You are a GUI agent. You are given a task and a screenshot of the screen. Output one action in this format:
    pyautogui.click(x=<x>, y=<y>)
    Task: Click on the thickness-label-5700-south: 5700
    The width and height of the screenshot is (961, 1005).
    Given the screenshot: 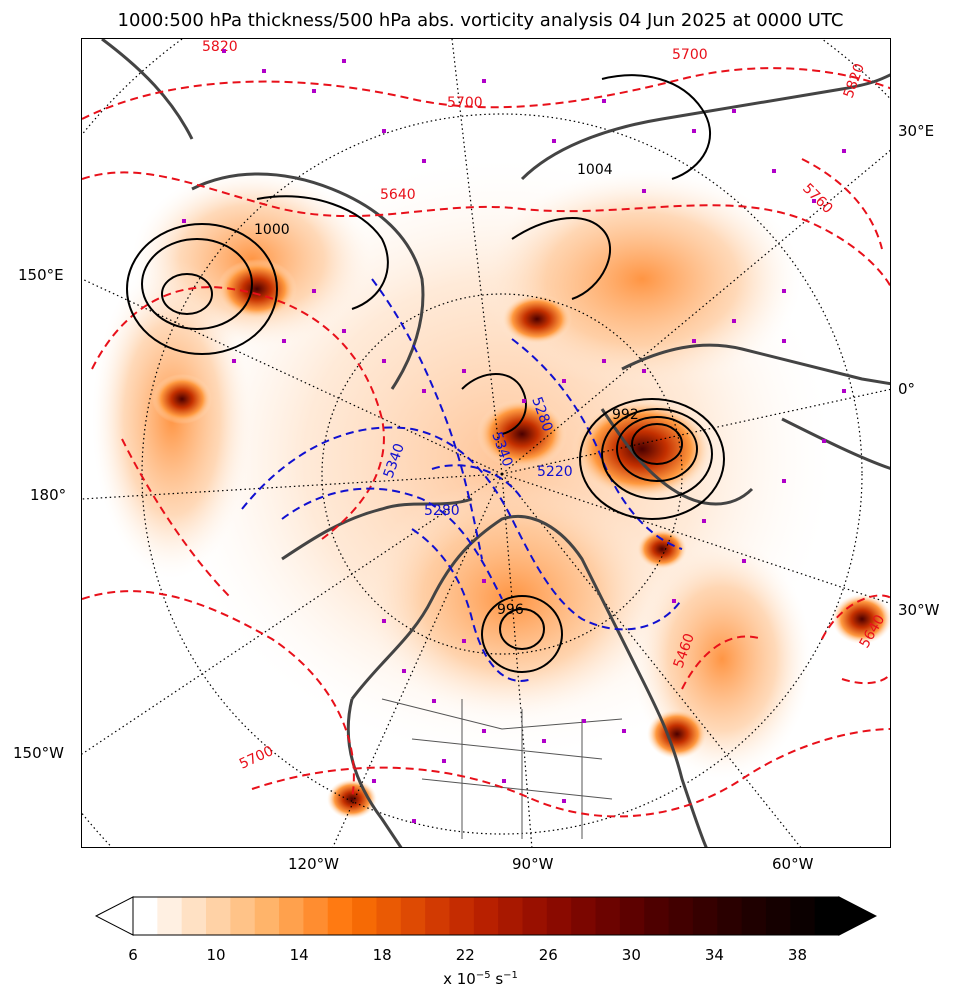 What is the action you would take?
    pyautogui.click(x=256, y=758)
    